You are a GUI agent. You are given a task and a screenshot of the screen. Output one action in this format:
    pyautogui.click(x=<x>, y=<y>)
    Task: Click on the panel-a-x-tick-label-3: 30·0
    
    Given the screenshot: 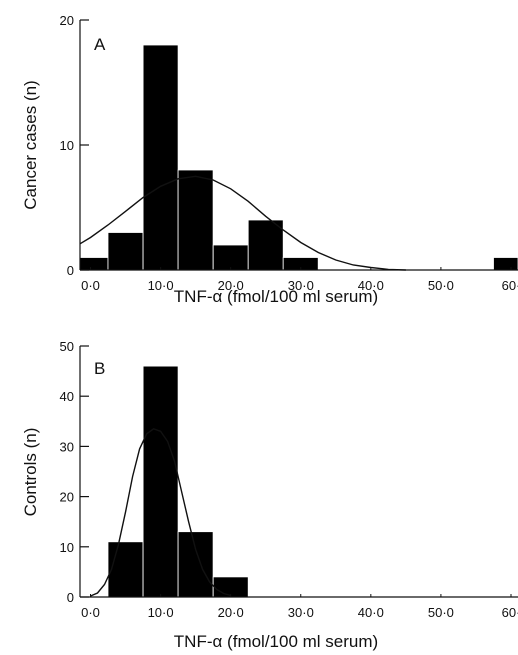 What is the action you would take?
    pyautogui.click(x=301, y=285)
    